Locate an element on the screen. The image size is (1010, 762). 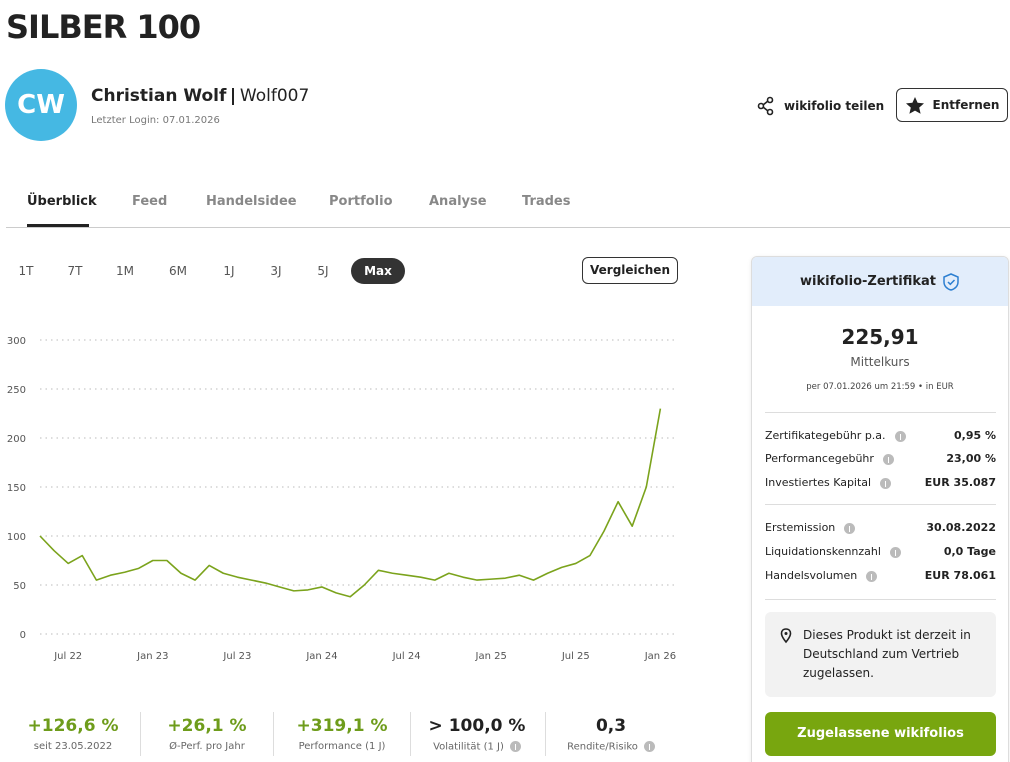
trader: Christian Wolf Wolf007 is located at coordinates (200, 96).